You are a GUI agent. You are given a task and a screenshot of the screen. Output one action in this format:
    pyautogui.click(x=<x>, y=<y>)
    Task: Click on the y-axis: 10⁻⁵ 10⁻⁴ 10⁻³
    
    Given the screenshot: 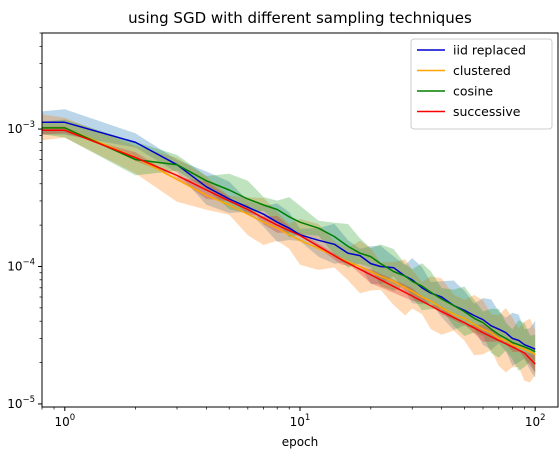 What is the action you would take?
    pyautogui.click(x=24, y=221)
    